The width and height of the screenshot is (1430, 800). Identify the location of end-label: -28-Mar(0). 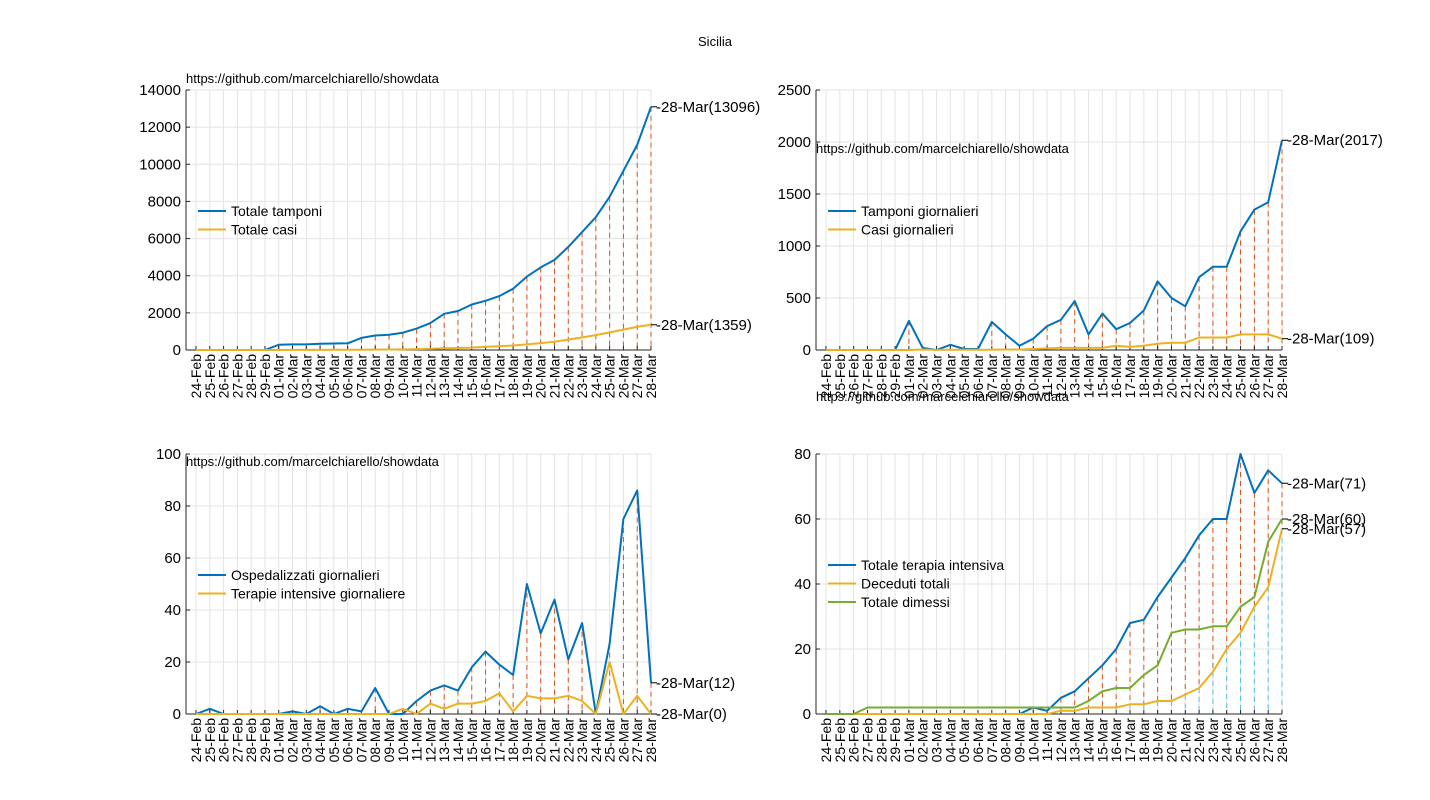
(691, 714).